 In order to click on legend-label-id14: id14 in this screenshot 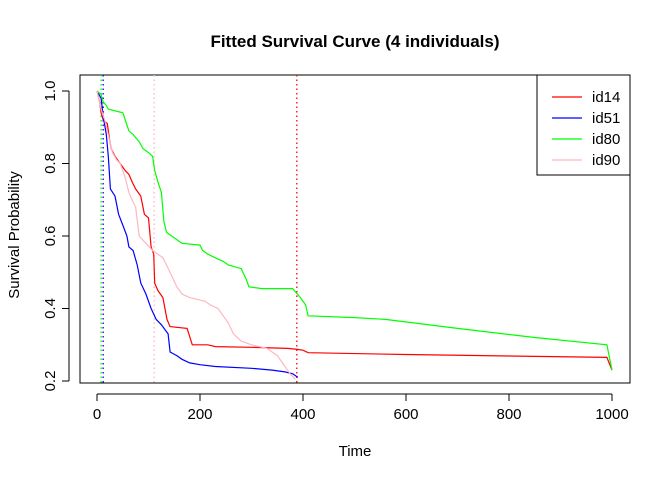, I will do `click(606, 97)`.